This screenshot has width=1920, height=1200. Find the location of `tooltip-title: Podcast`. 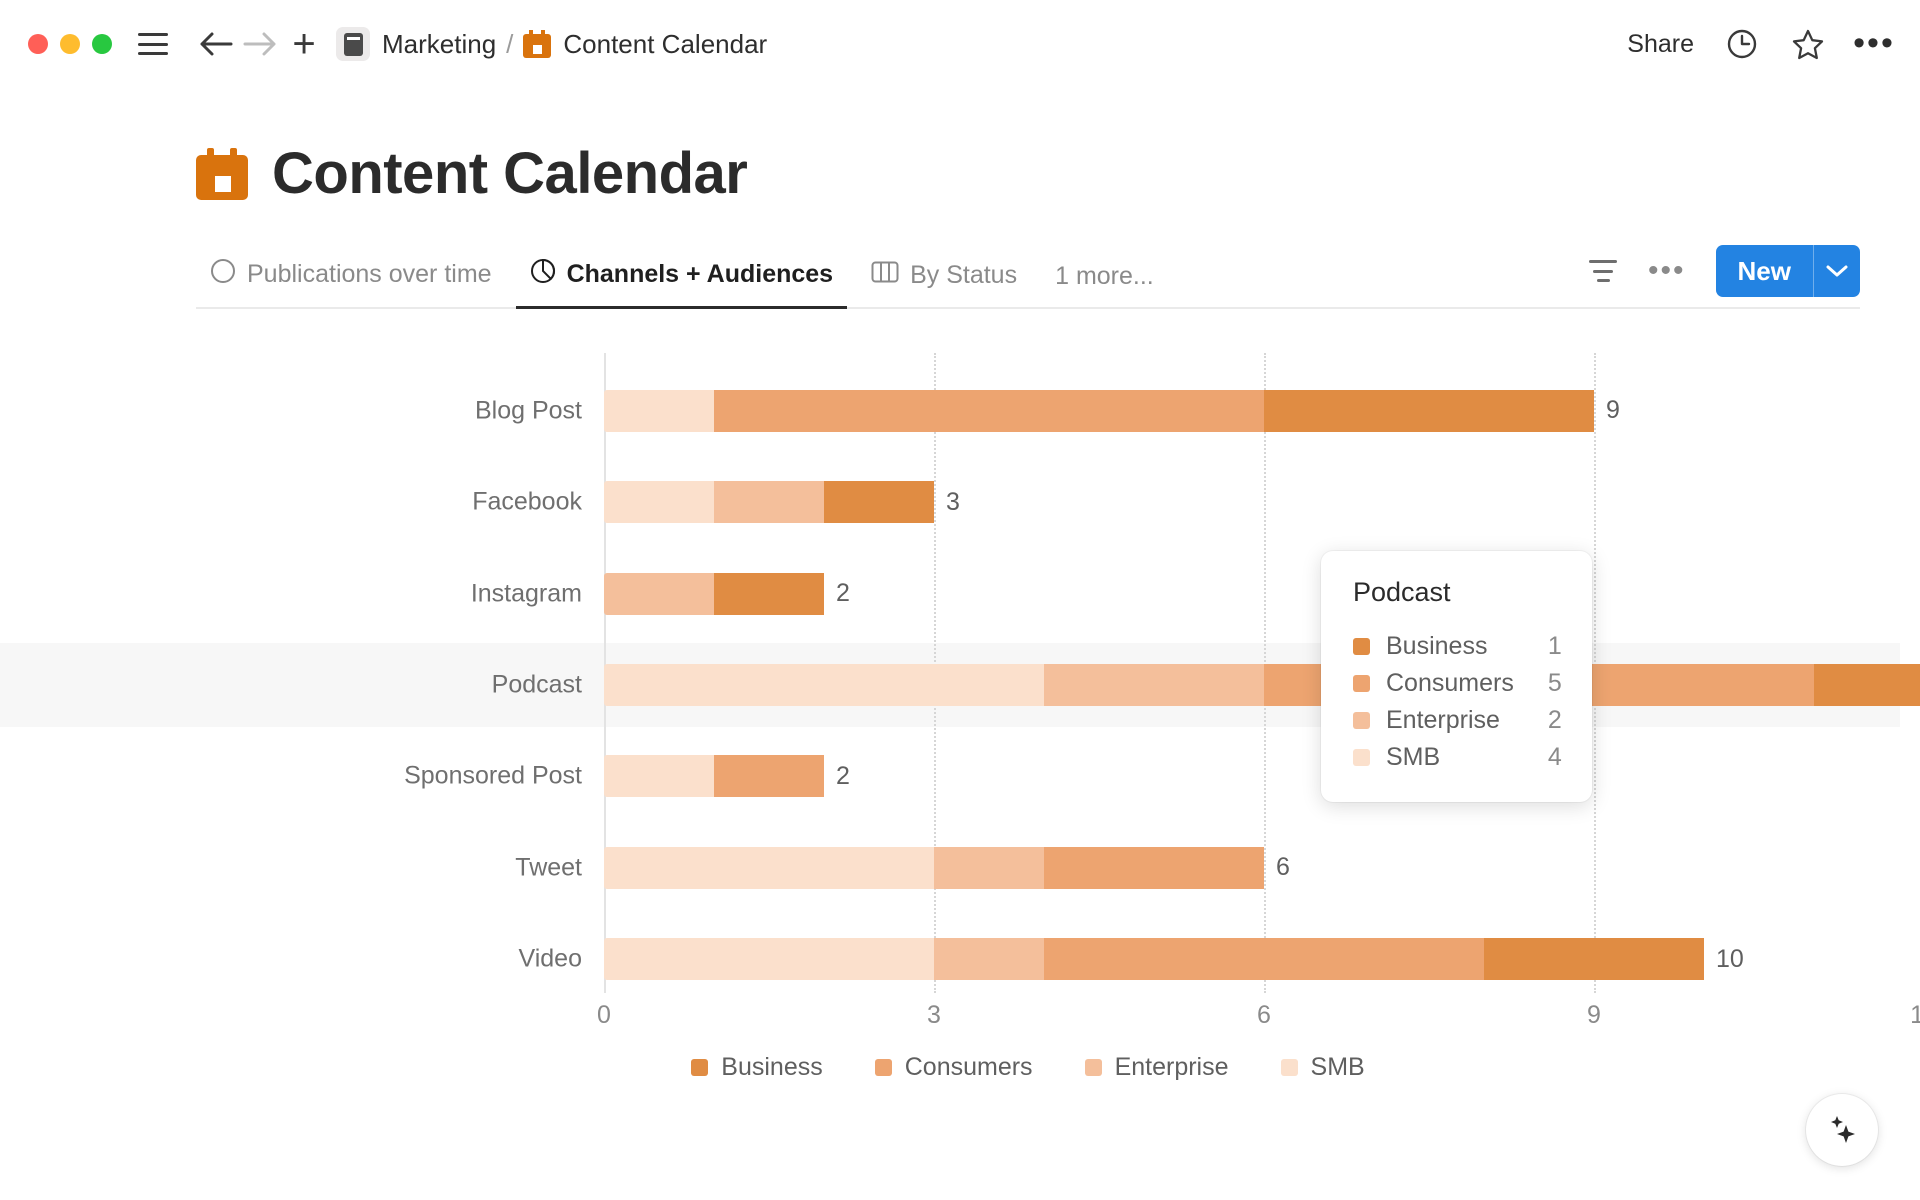

tooltip-title: Podcast is located at coordinates (1402, 592).